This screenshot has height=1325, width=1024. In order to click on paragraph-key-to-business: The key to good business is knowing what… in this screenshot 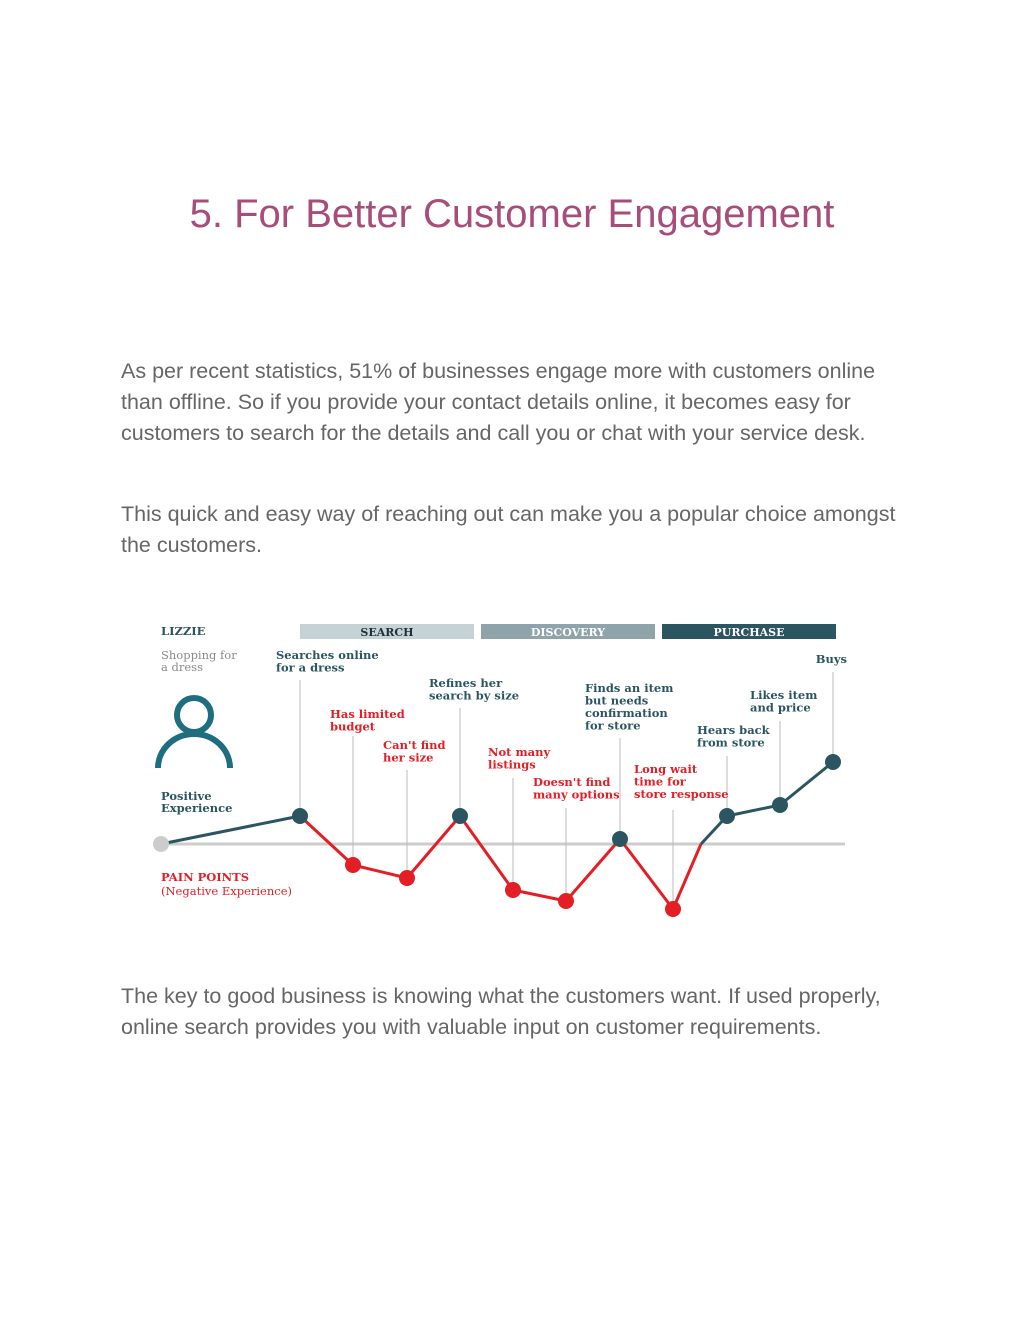, I will do `click(501, 1011)`.